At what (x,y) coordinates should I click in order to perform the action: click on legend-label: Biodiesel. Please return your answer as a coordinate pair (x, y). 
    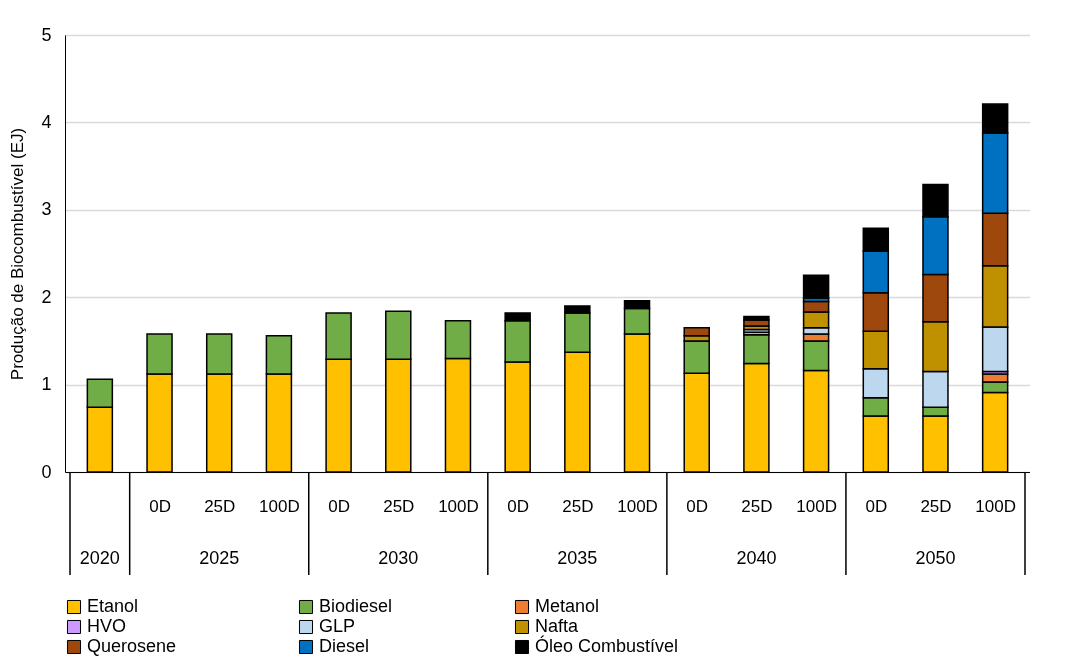
    Looking at the image, I should click on (356, 606).